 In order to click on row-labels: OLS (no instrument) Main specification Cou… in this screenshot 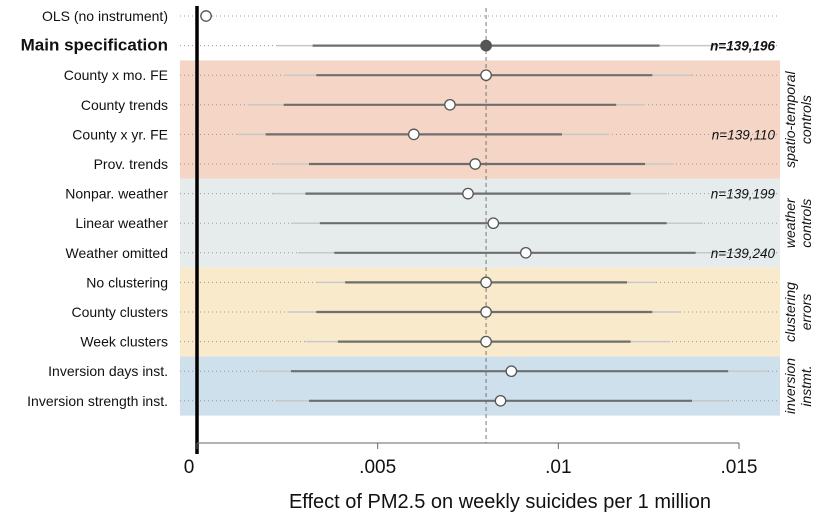, I will do `click(95, 208)`.